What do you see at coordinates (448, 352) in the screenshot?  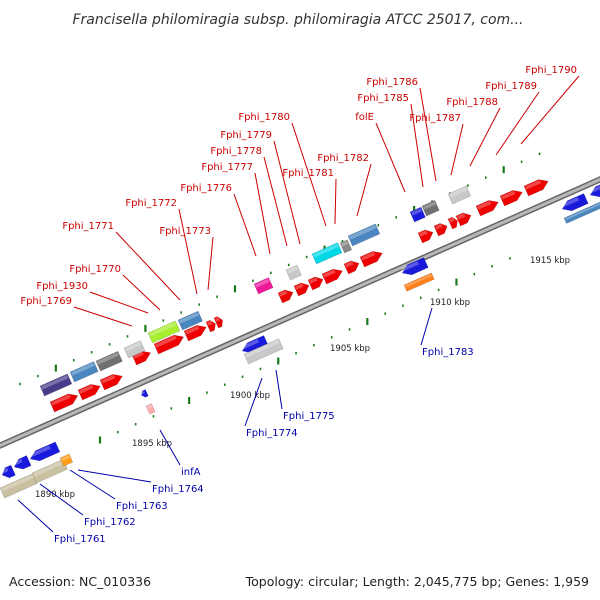 I see `gene-label-fphi-1783: Fphi_1783` at bounding box center [448, 352].